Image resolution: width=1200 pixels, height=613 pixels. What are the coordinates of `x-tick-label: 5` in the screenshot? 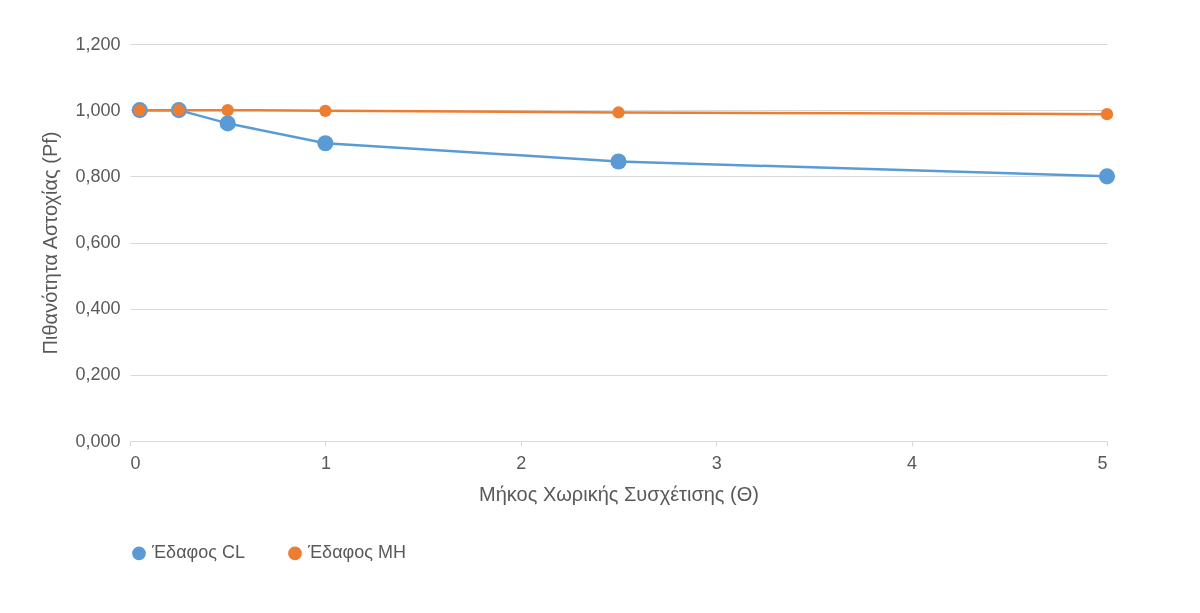 It's located at (1102, 462).